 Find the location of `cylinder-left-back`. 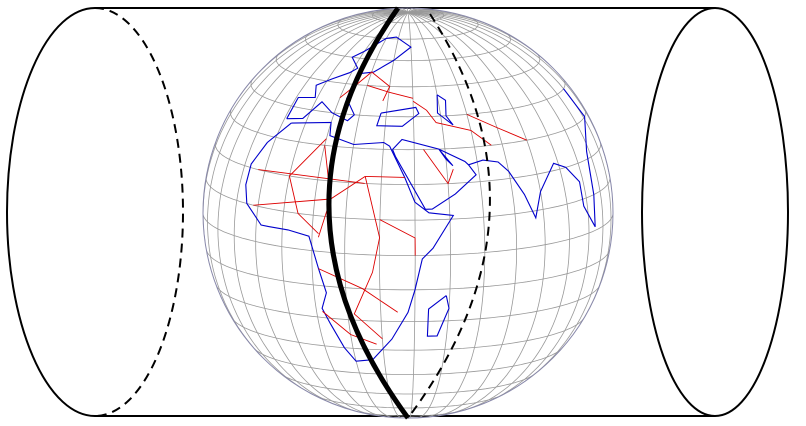

cylinder-left-back is located at coordinates (139, 212).